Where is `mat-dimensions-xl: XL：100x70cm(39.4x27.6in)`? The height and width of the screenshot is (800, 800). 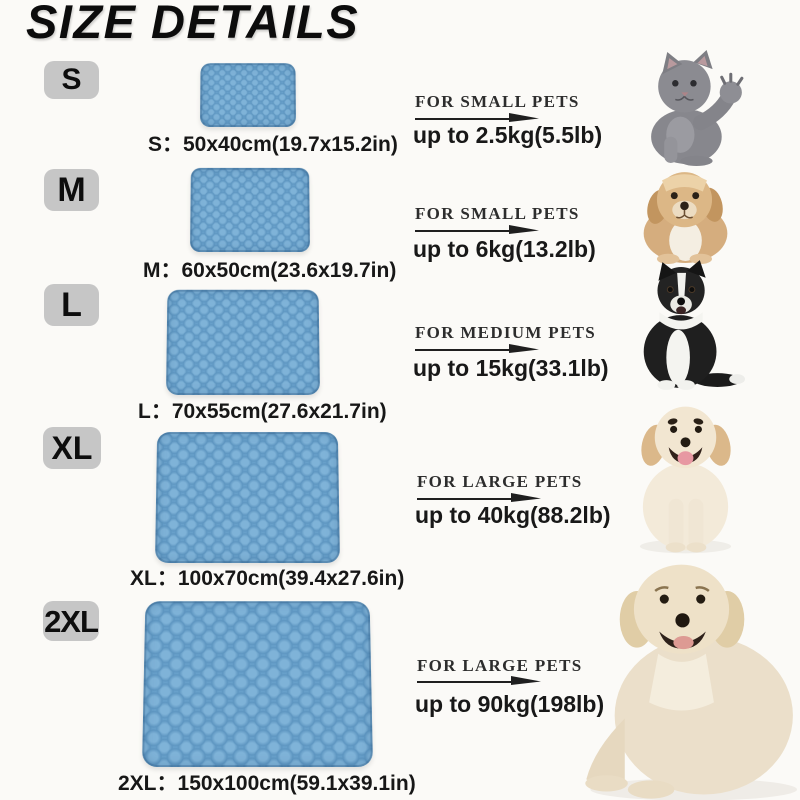
mat-dimensions-xl: XL：100x70cm(39.4x27.6in) is located at coordinates (267, 578).